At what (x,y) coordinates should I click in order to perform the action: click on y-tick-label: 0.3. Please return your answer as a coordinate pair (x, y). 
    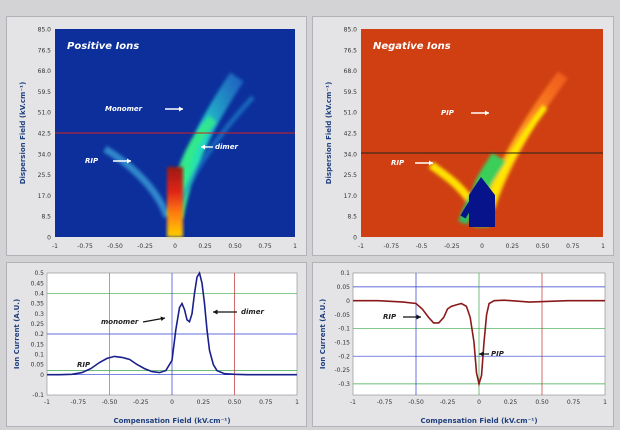
    Looking at the image, I should click on (39, 314).